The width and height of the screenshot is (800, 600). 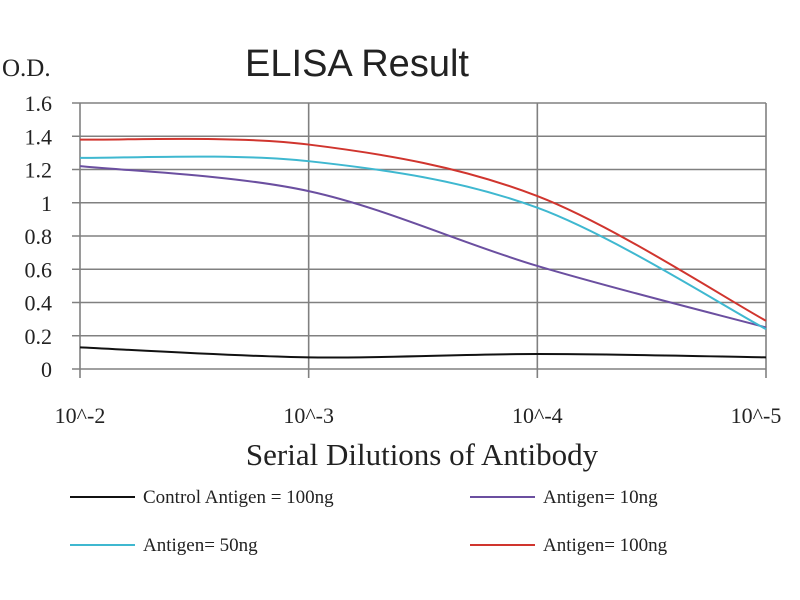 What do you see at coordinates (756, 415) in the screenshot?
I see `x-tick-label: 10^-5` at bounding box center [756, 415].